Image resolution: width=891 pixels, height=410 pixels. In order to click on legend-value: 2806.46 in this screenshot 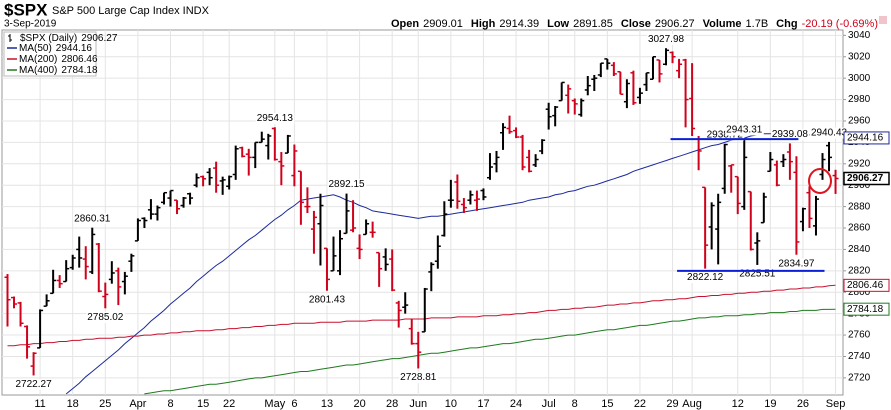, I will do `click(79, 59)`.